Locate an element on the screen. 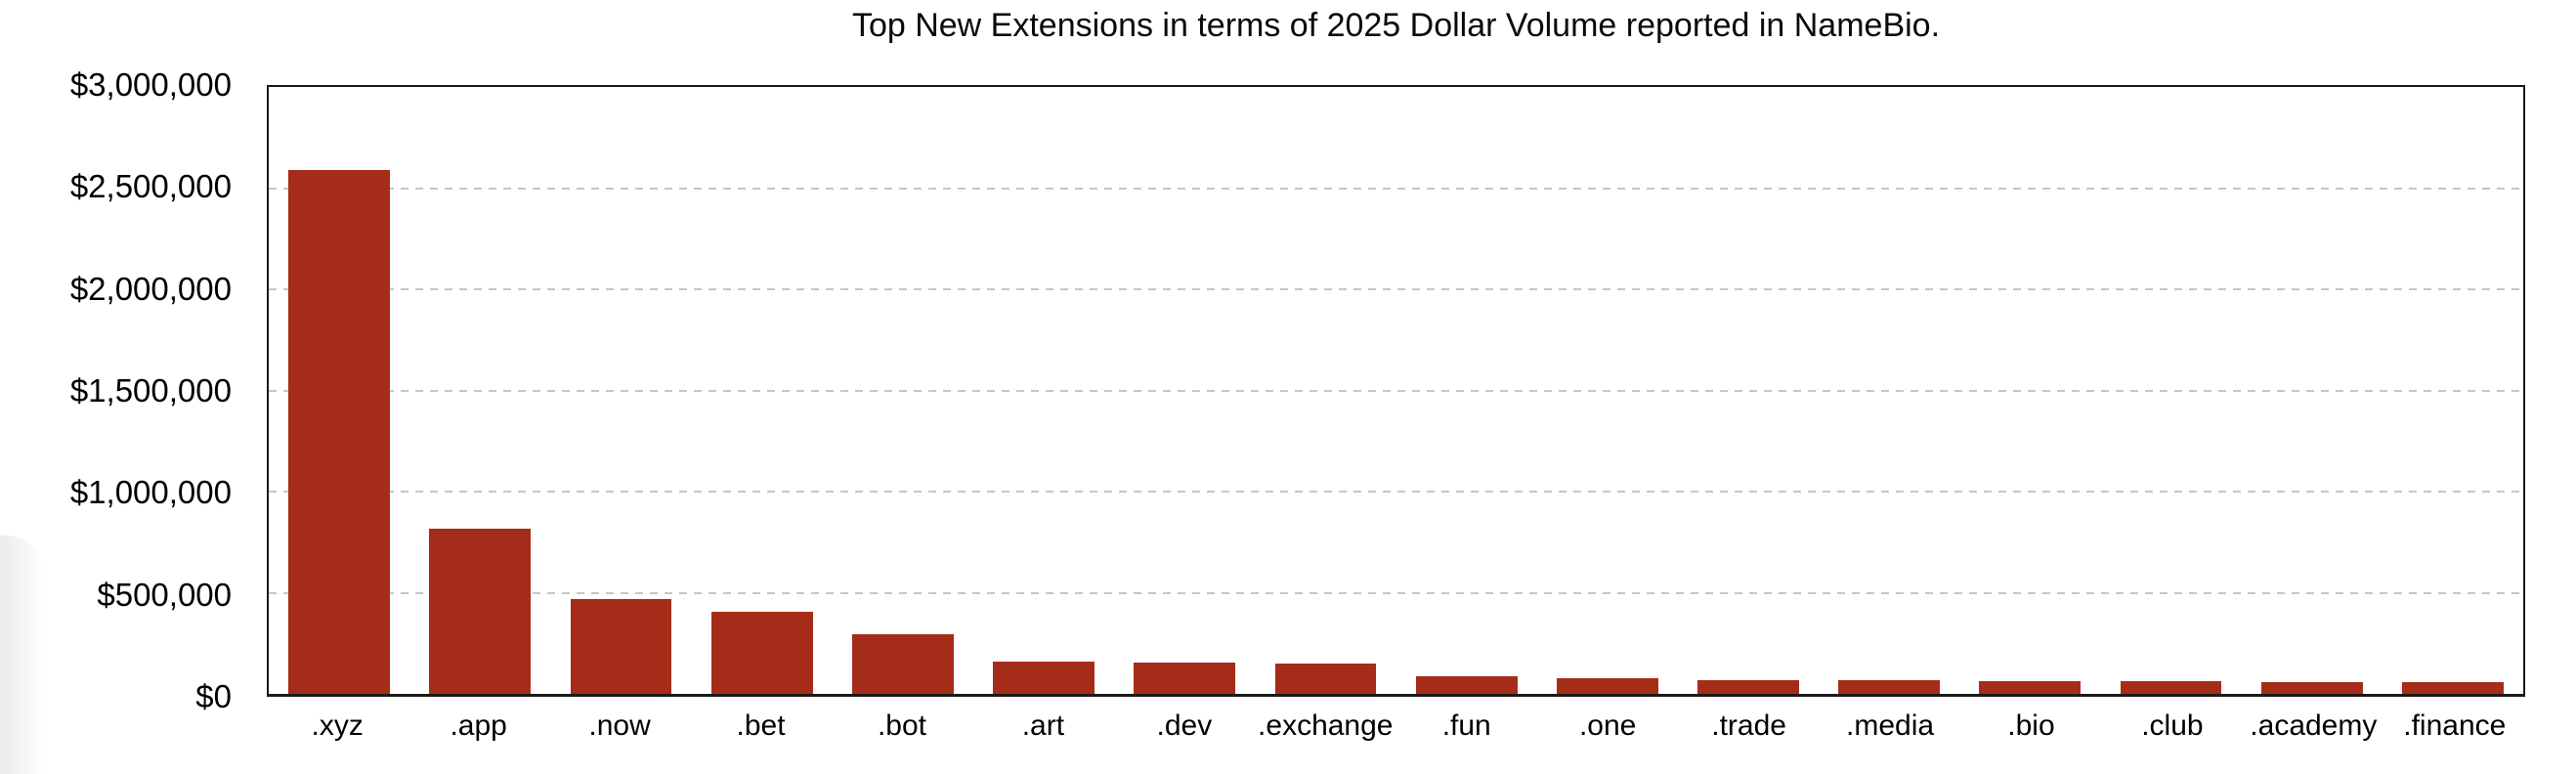 The height and width of the screenshot is (774, 2576). bar-dev is located at coordinates (1185, 678).